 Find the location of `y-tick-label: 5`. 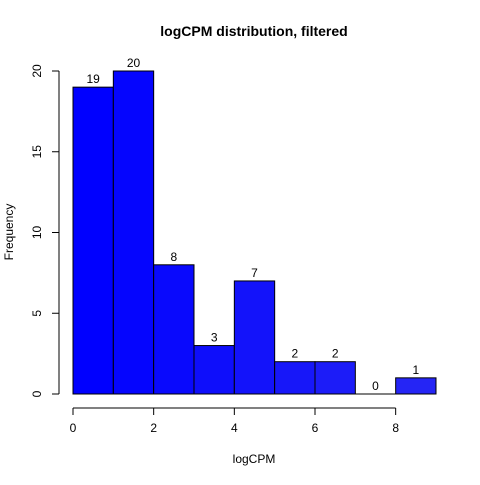

y-tick-label: 5 is located at coordinates (37, 313).